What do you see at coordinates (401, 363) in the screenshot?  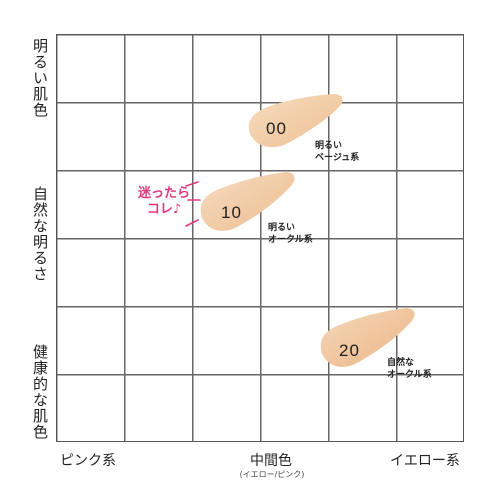 I see `swatch-20-desc-line1: 自然な` at bounding box center [401, 363].